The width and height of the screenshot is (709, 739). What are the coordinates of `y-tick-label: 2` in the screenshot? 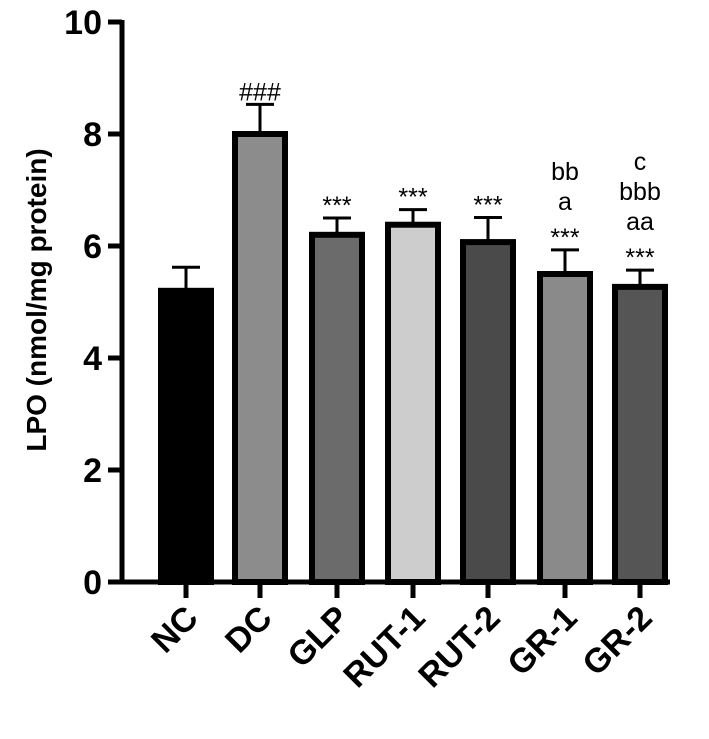 It's located at (92, 471).